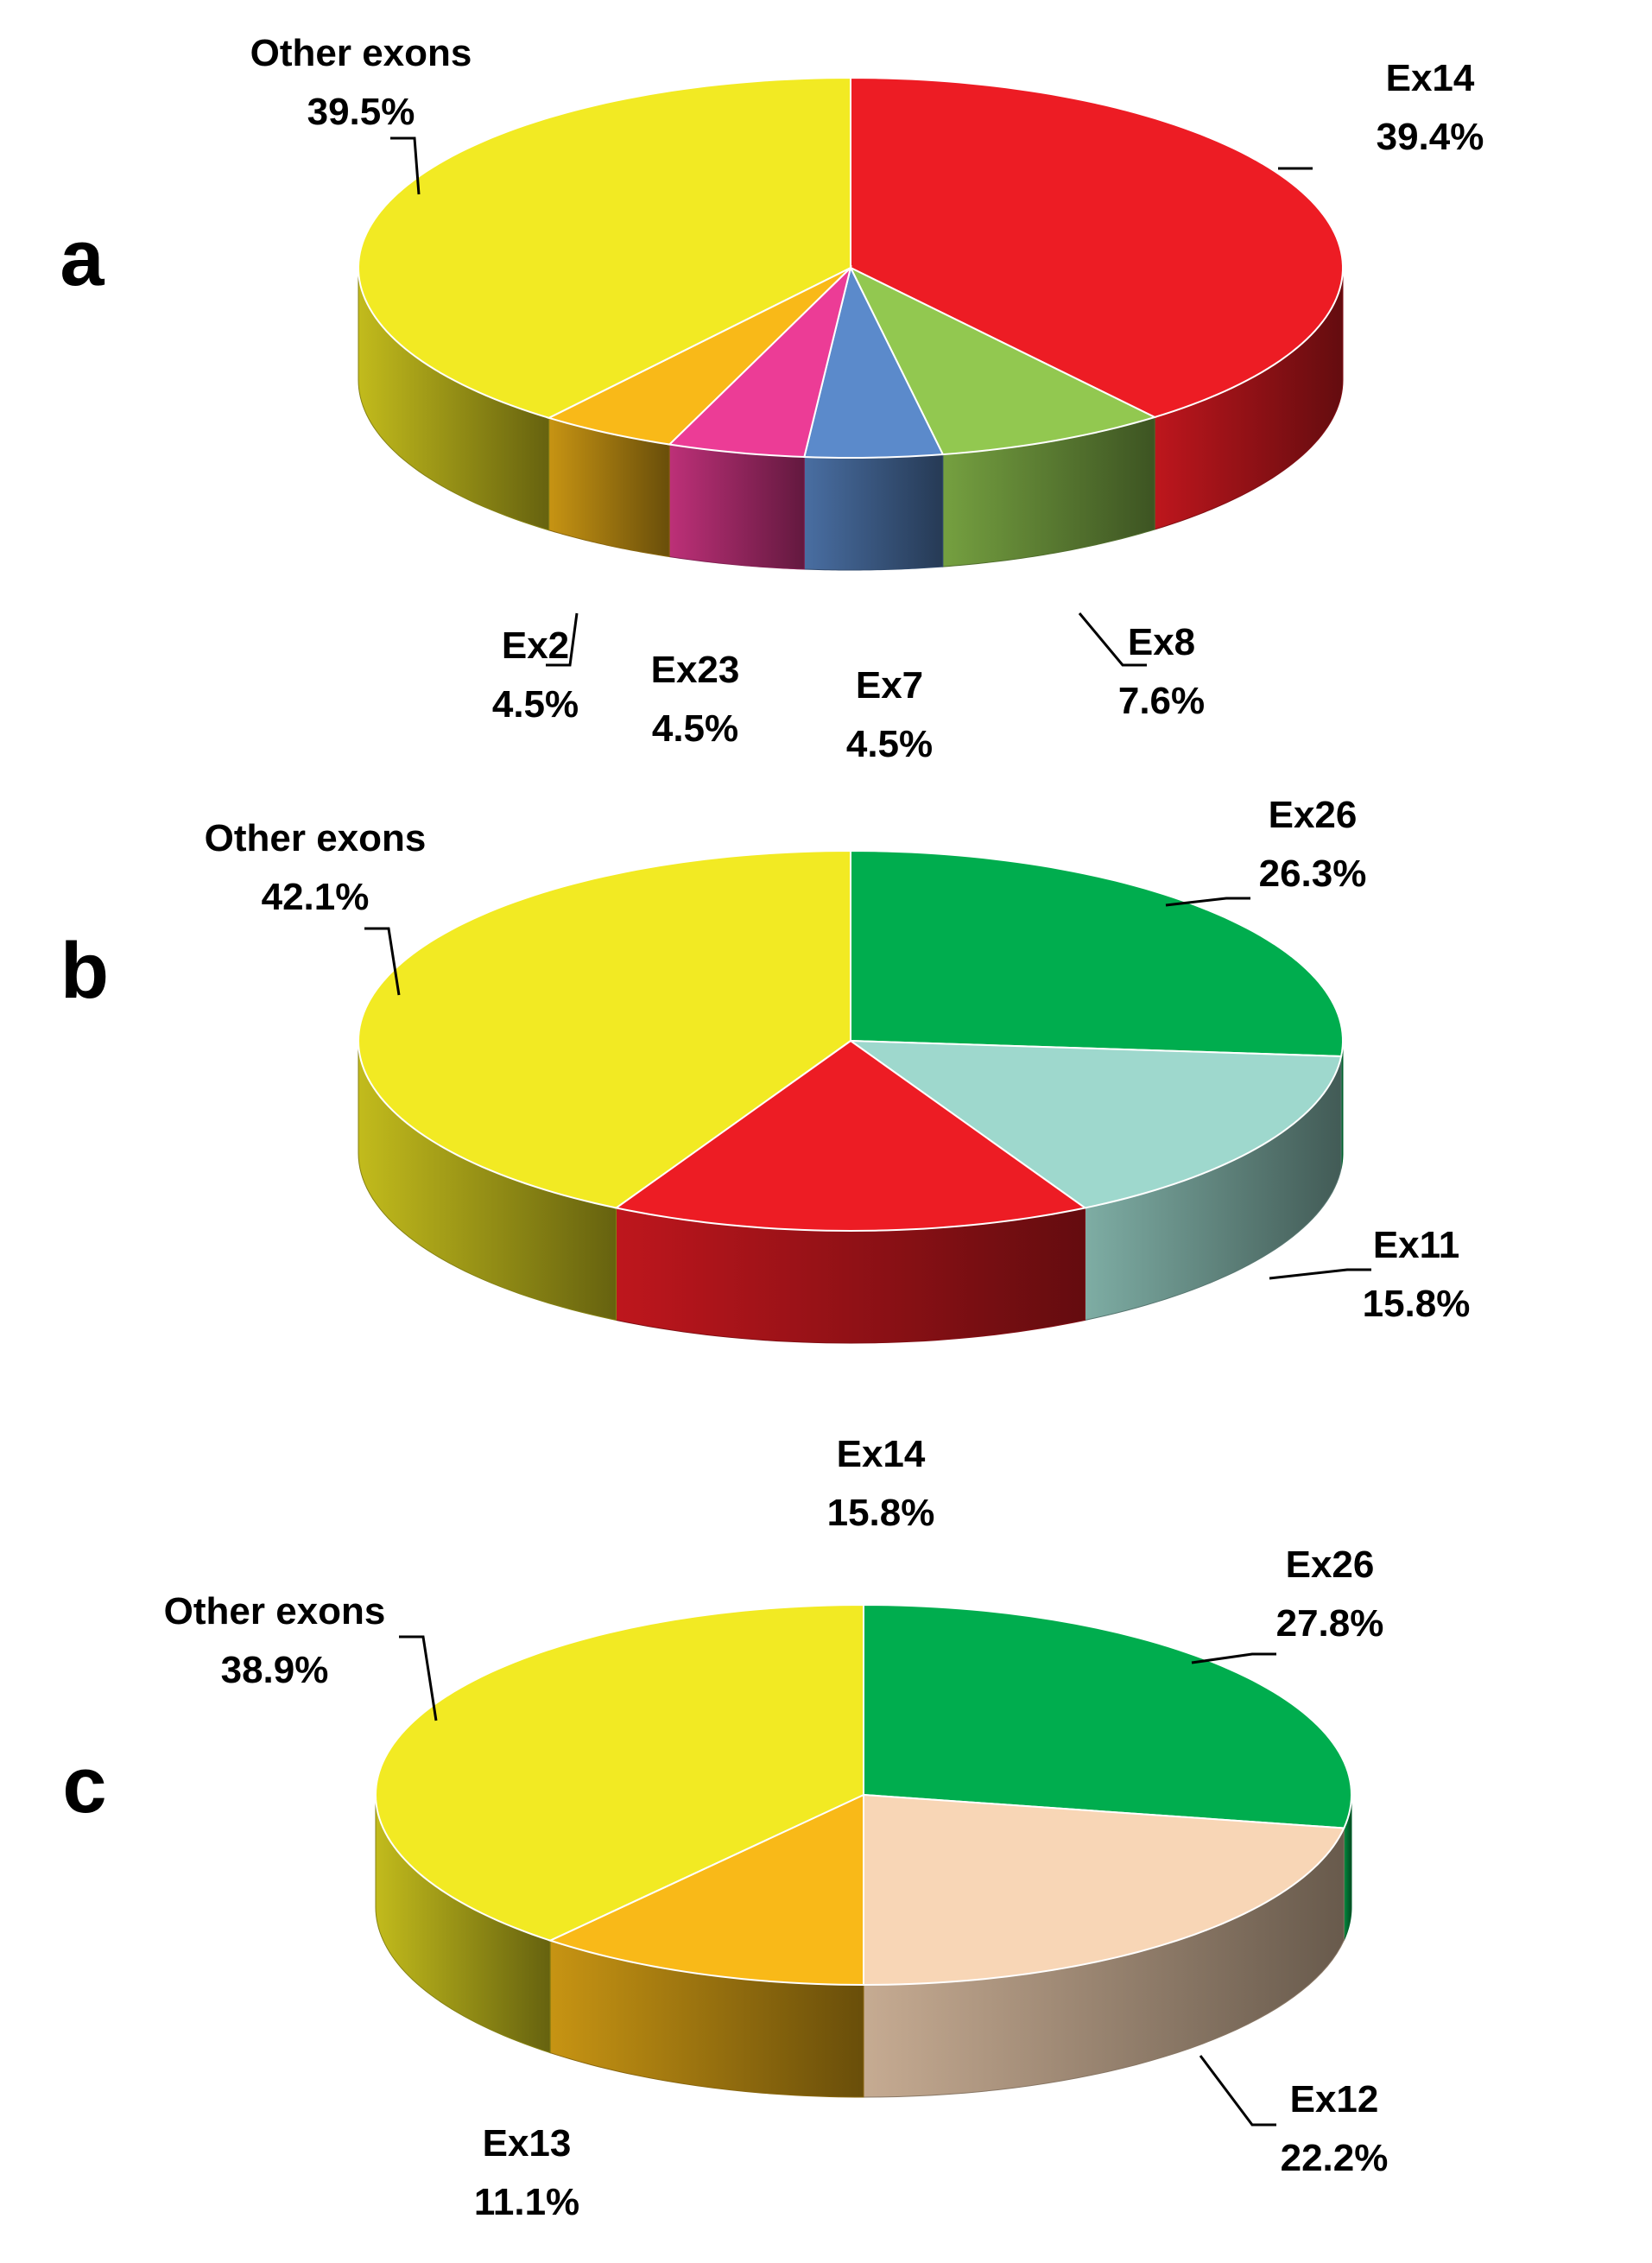 The image size is (1652, 2263). Describe the element at coordinates (527, 2143) in the screenshot. I see `slice-label: Ex13` at that location.